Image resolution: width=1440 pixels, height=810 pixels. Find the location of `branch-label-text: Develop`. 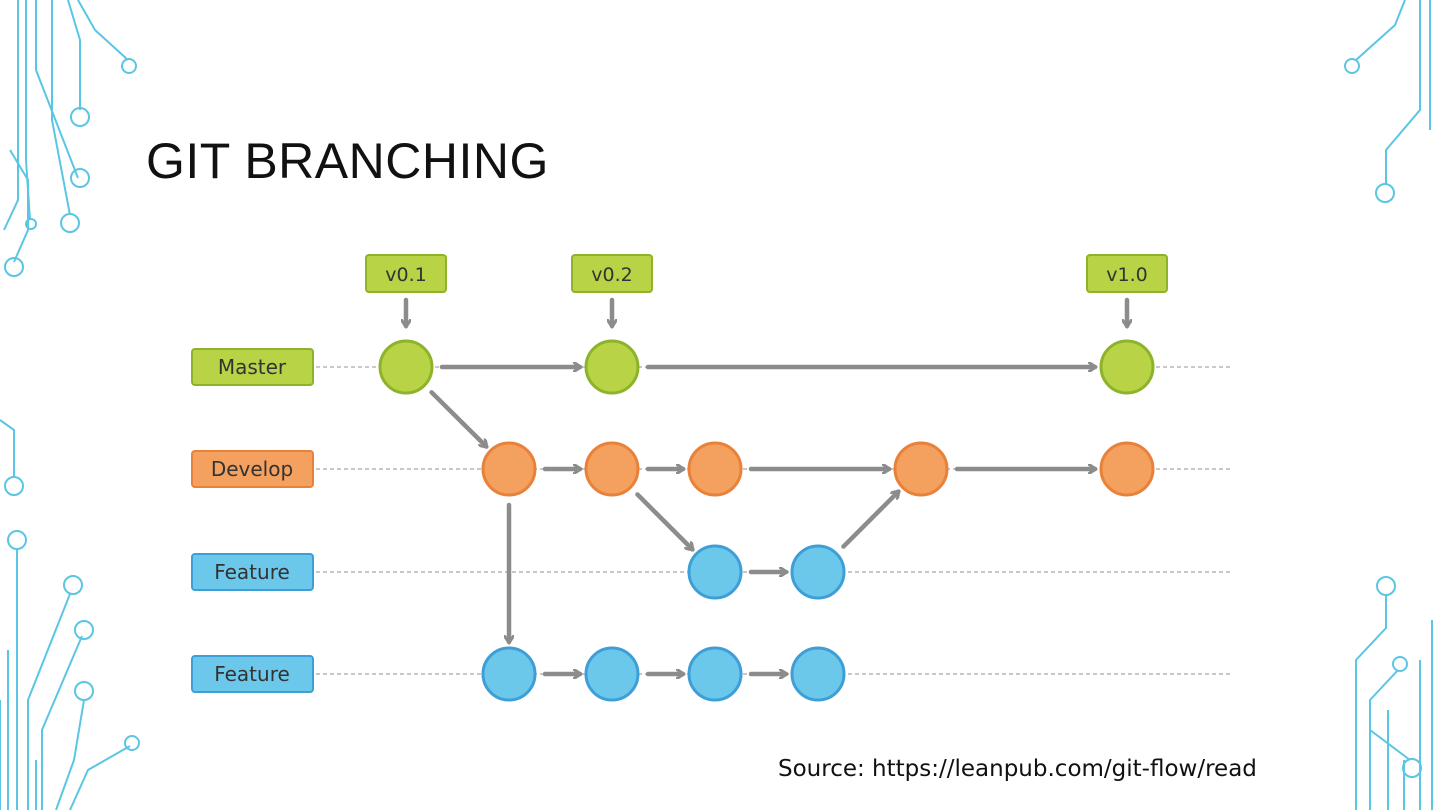

branch-label-text: Develop is located at coordinates (252, 469).